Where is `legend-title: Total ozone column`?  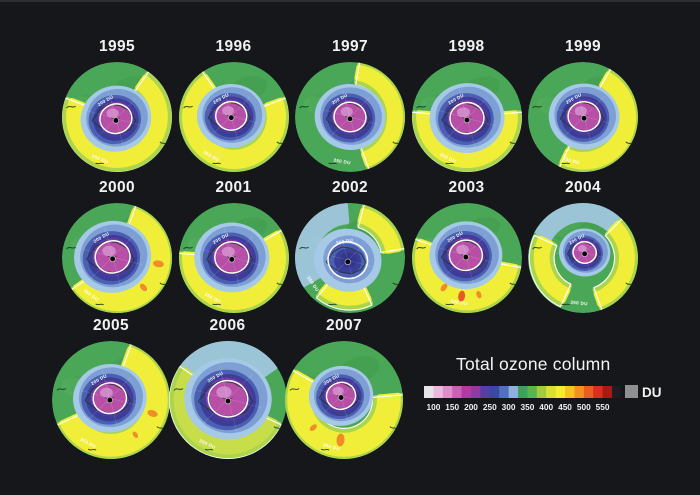 legend-title: Total ozone column is located at coordinates (533, 364).